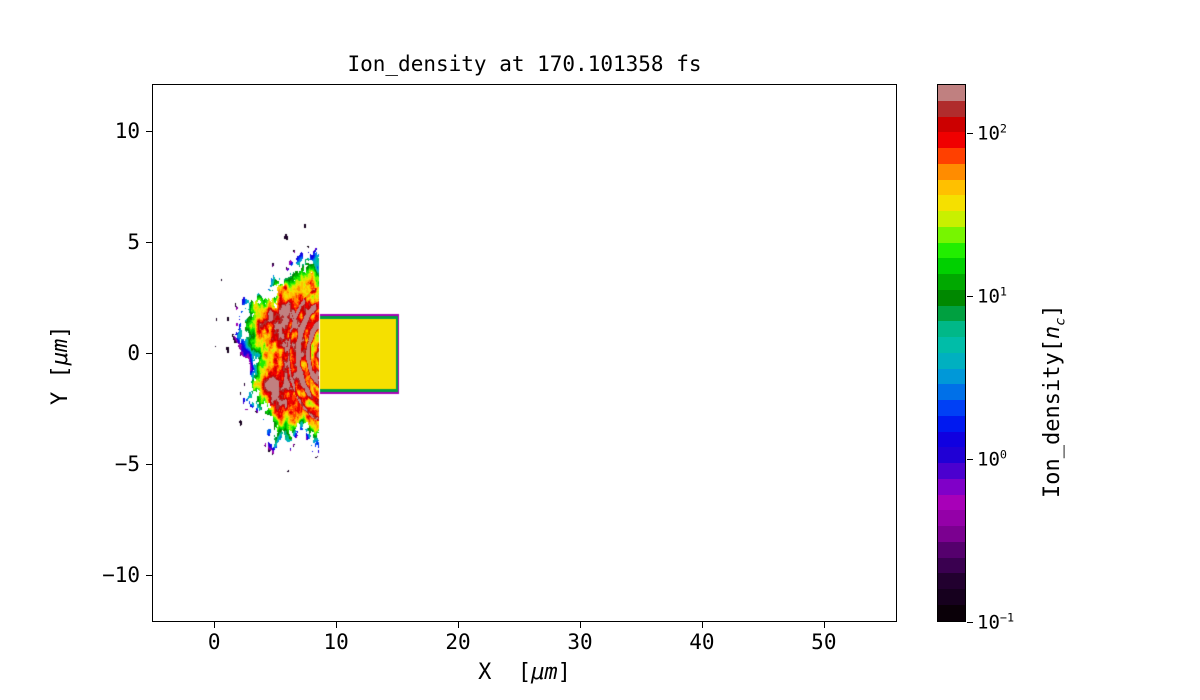  I want to click on y-tick-label: 0, so click(133, 353).